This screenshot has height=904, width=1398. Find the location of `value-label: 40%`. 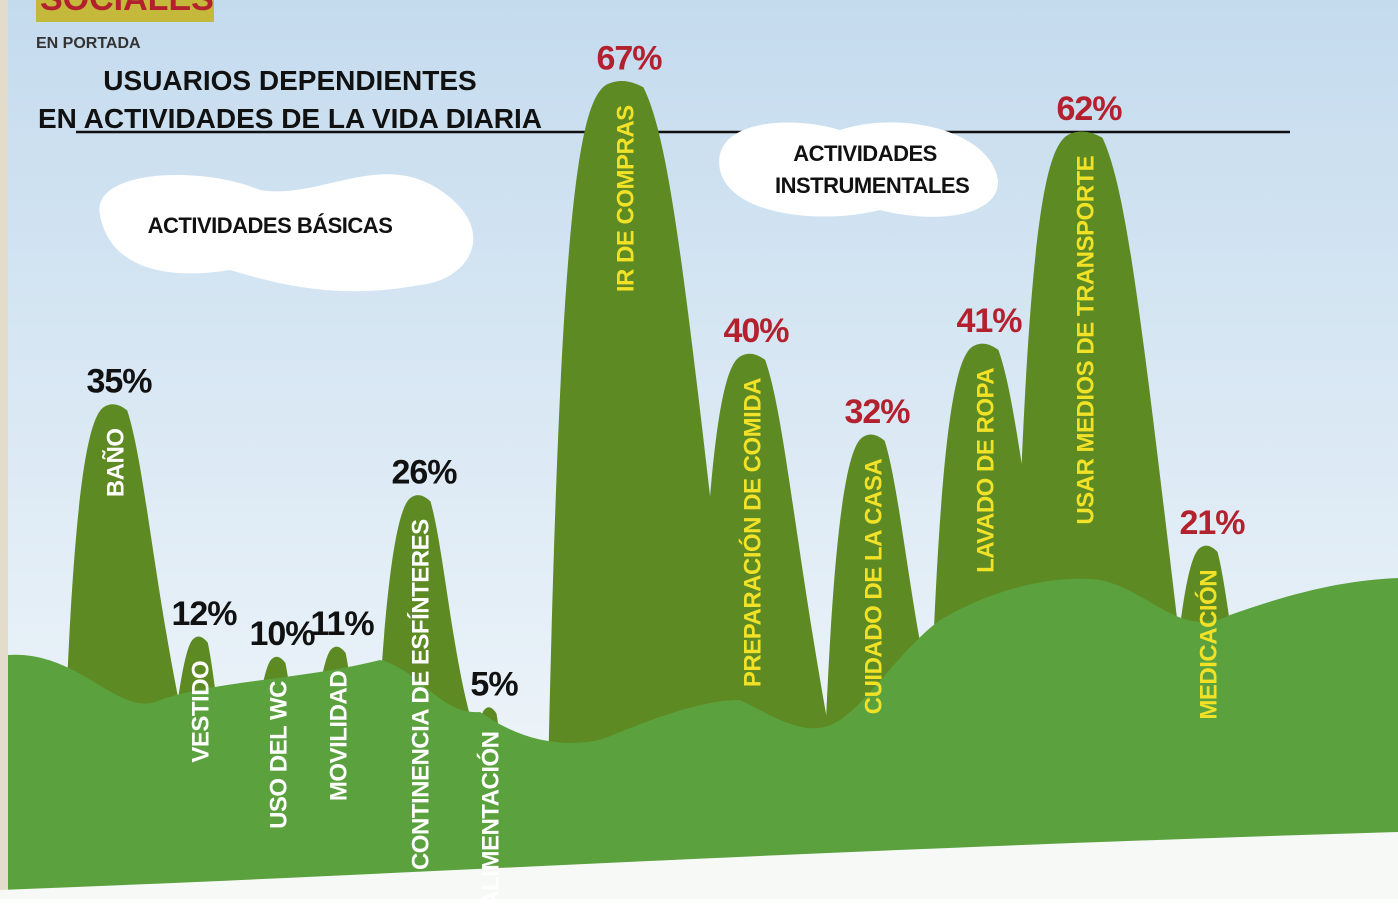

value-label: 40% is located at coordinates (756, 331).